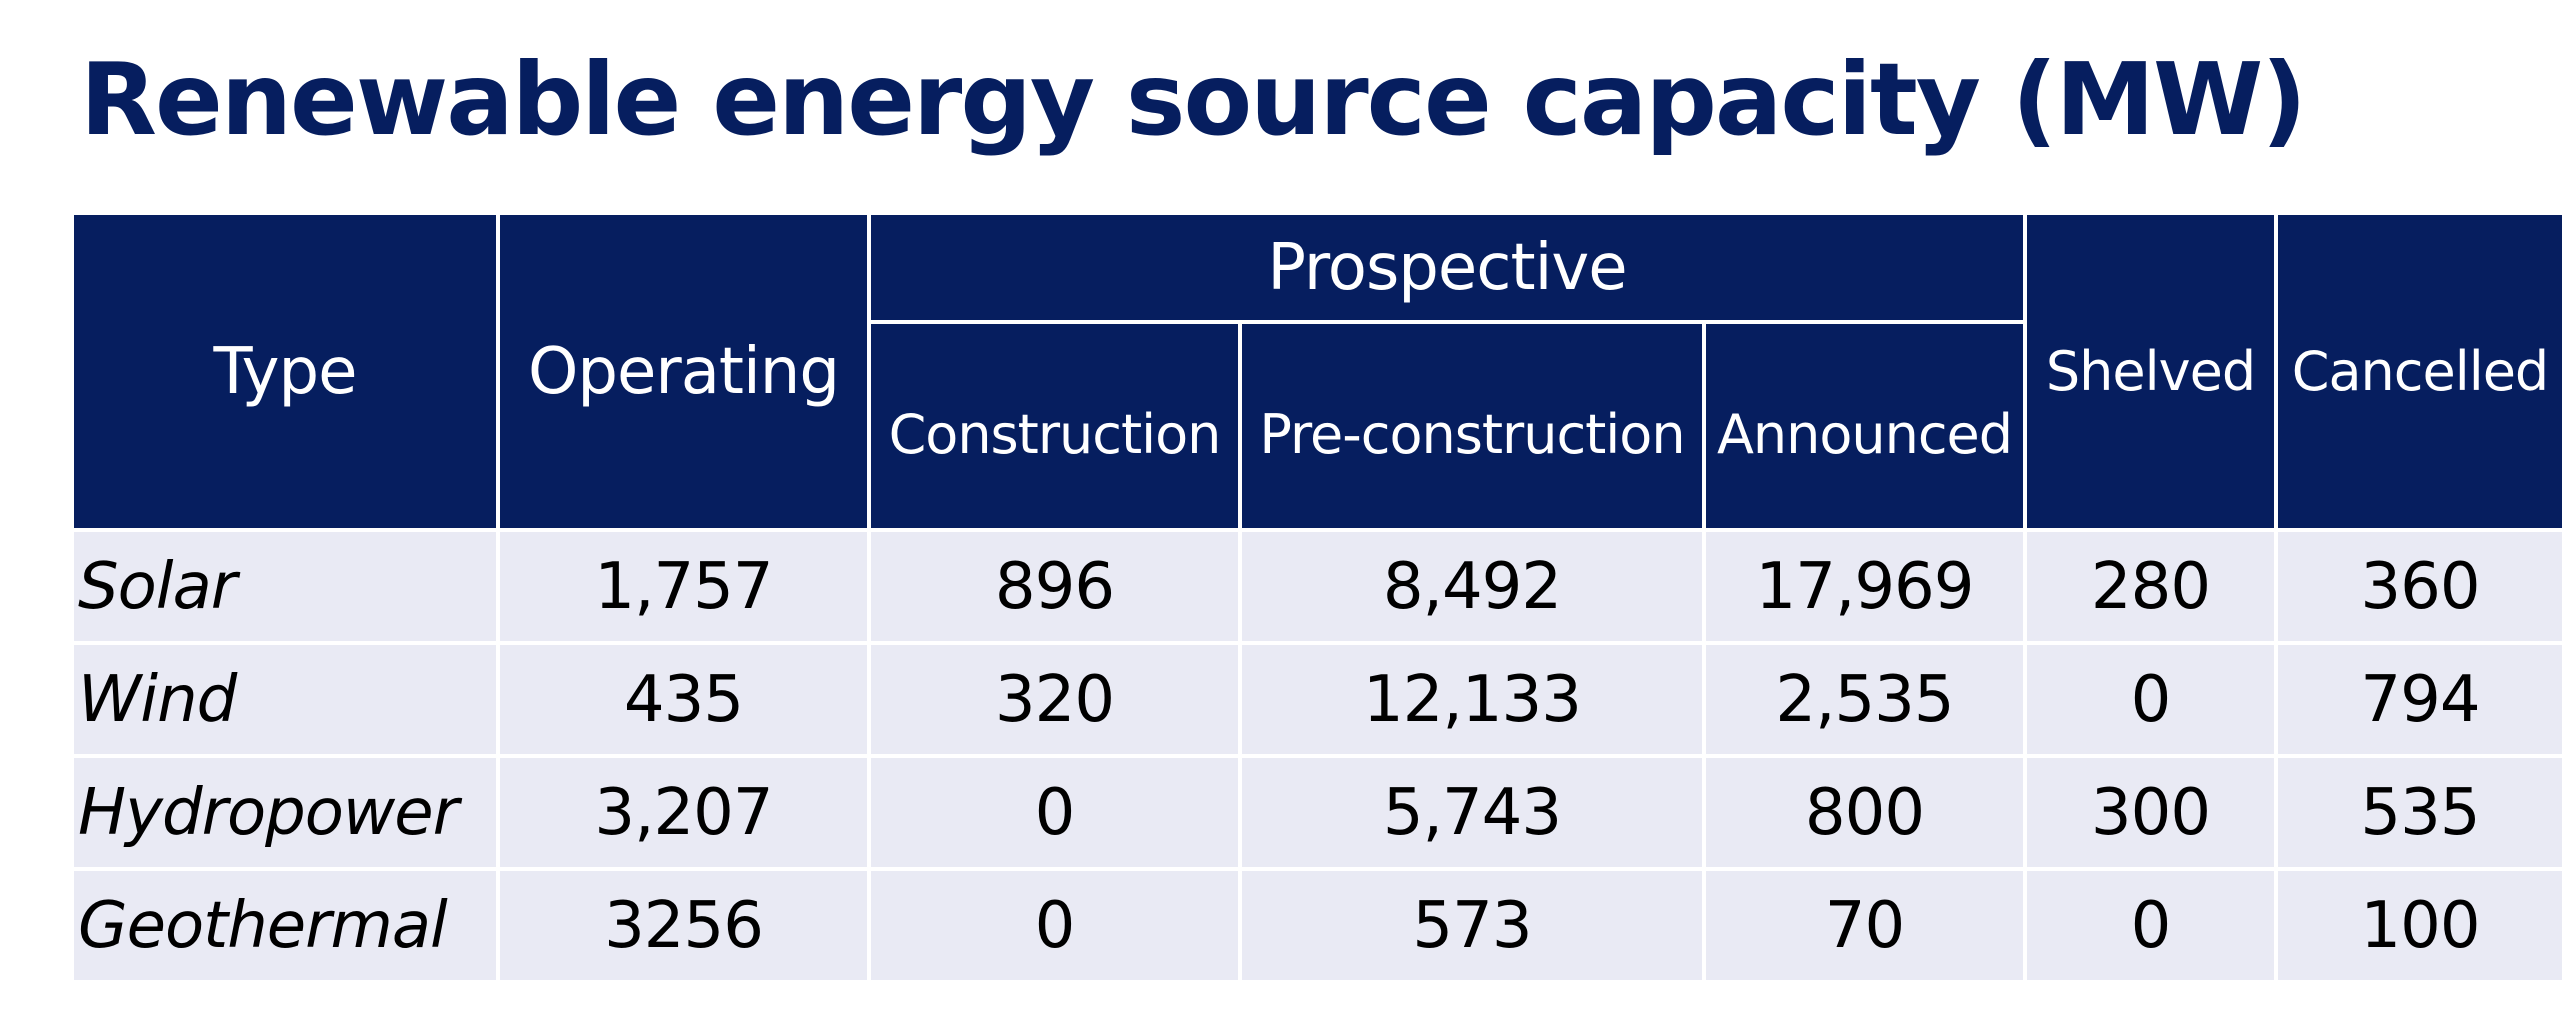  What do you see at coordinates (285, 699) in the screenshot?
I see `cell-type: Wind` at bounding box center [285, 699].